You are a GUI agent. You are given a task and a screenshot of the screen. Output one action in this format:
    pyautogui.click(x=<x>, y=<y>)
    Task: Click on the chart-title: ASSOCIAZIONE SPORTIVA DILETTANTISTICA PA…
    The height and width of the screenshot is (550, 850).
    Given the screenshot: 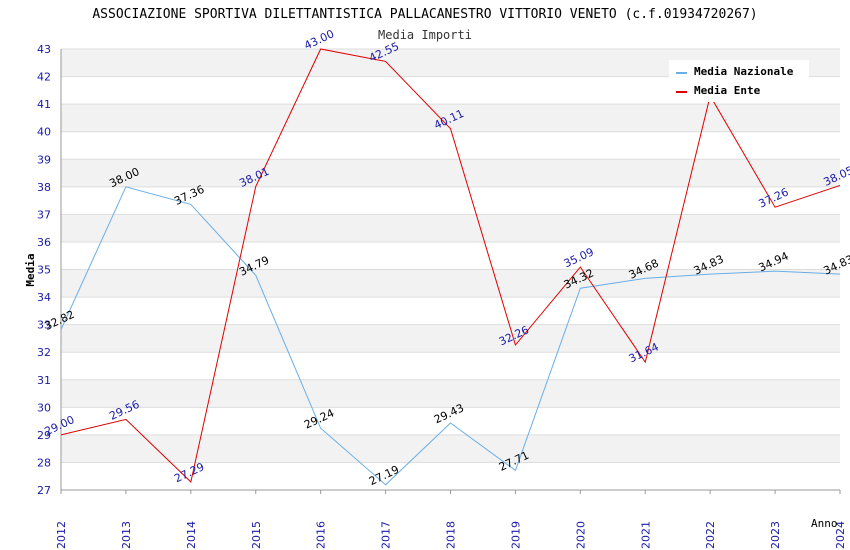 What is the action you would take?
    pyautogui.click(x=424, y=14)
    